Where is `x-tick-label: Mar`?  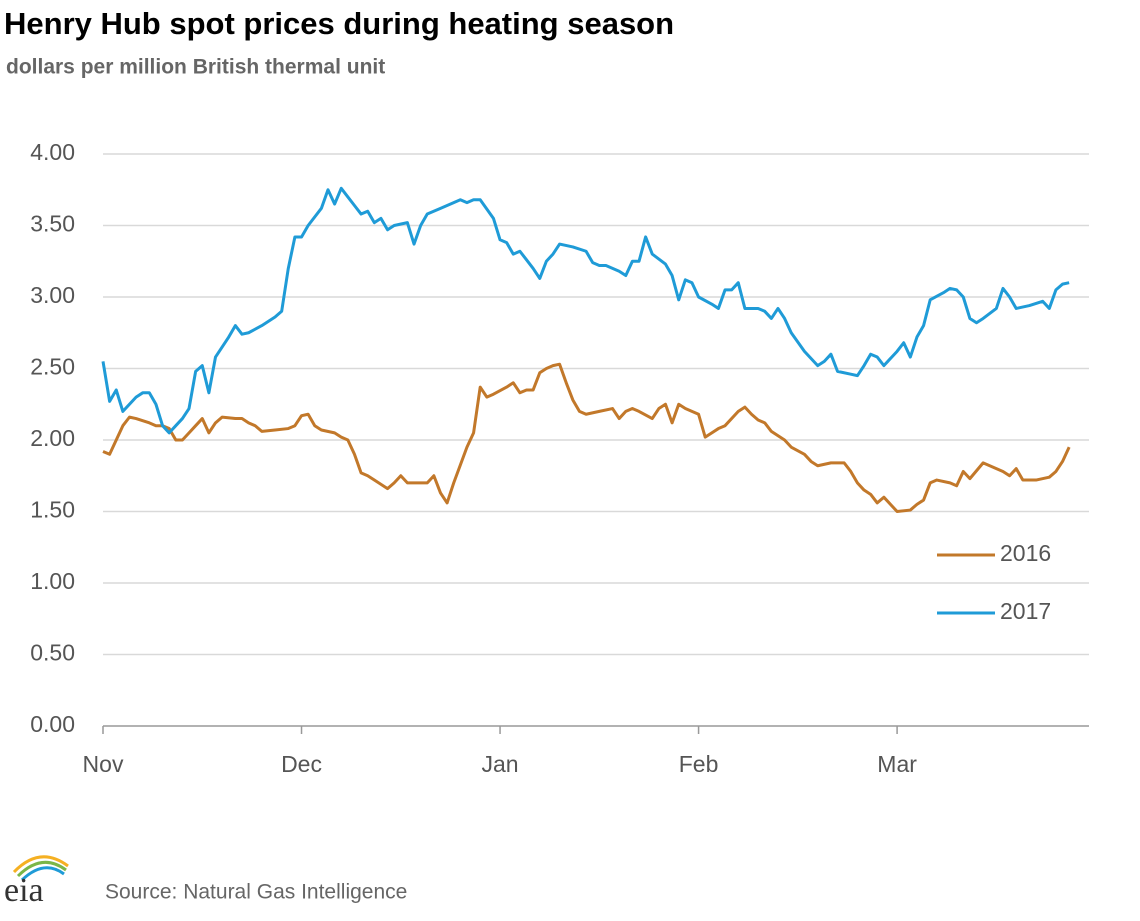
x-tick-label: Mar is located at coordinates (897, 764).